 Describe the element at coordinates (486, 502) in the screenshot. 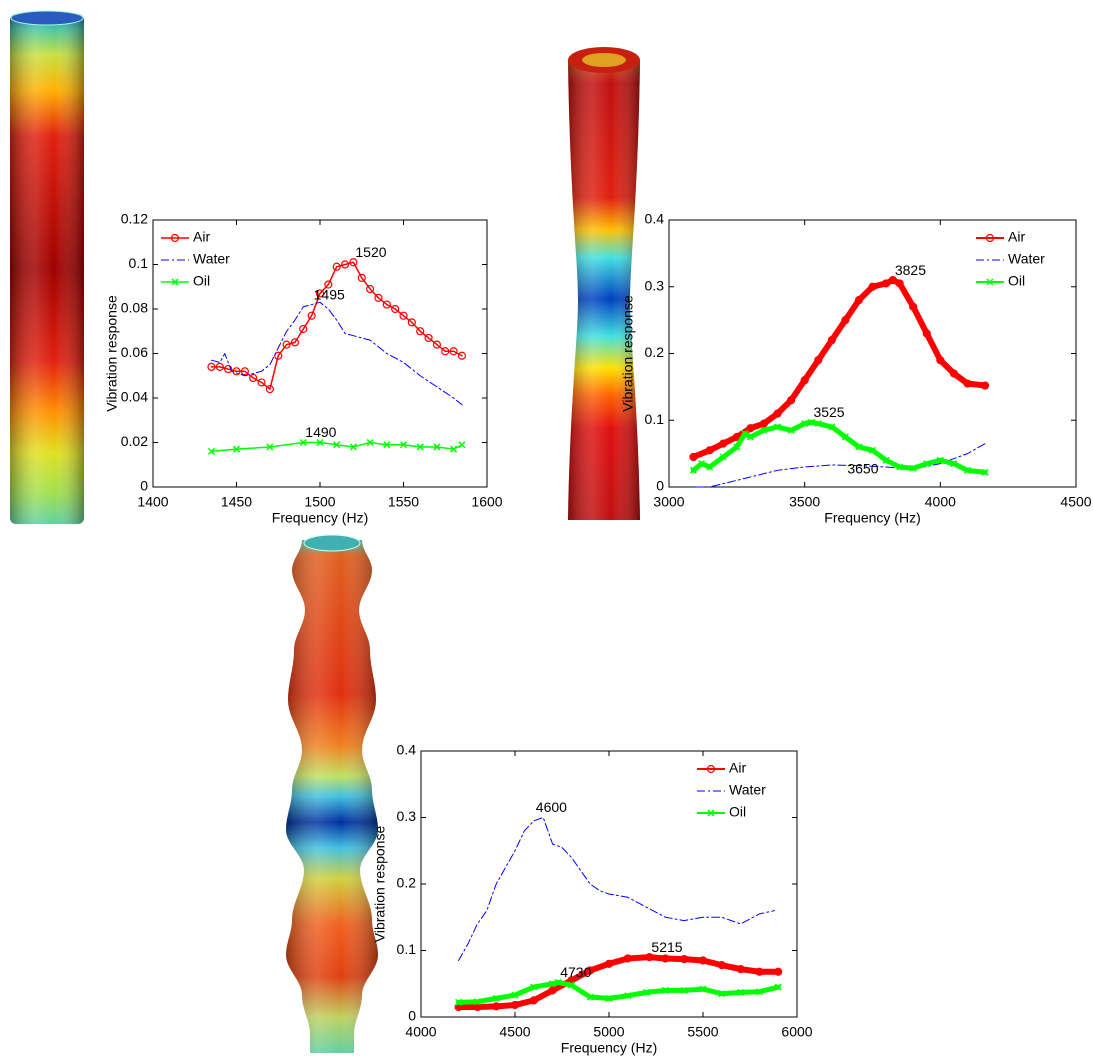

I see `x-tick-label: 1600` at that location.